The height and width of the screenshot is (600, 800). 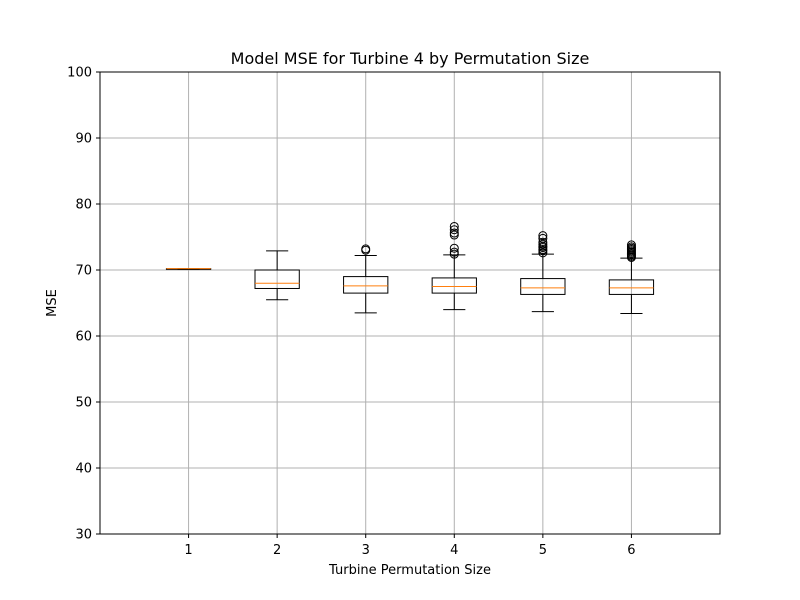 I want to click on y-axis-label: MSE, so click(x=52, y=303).